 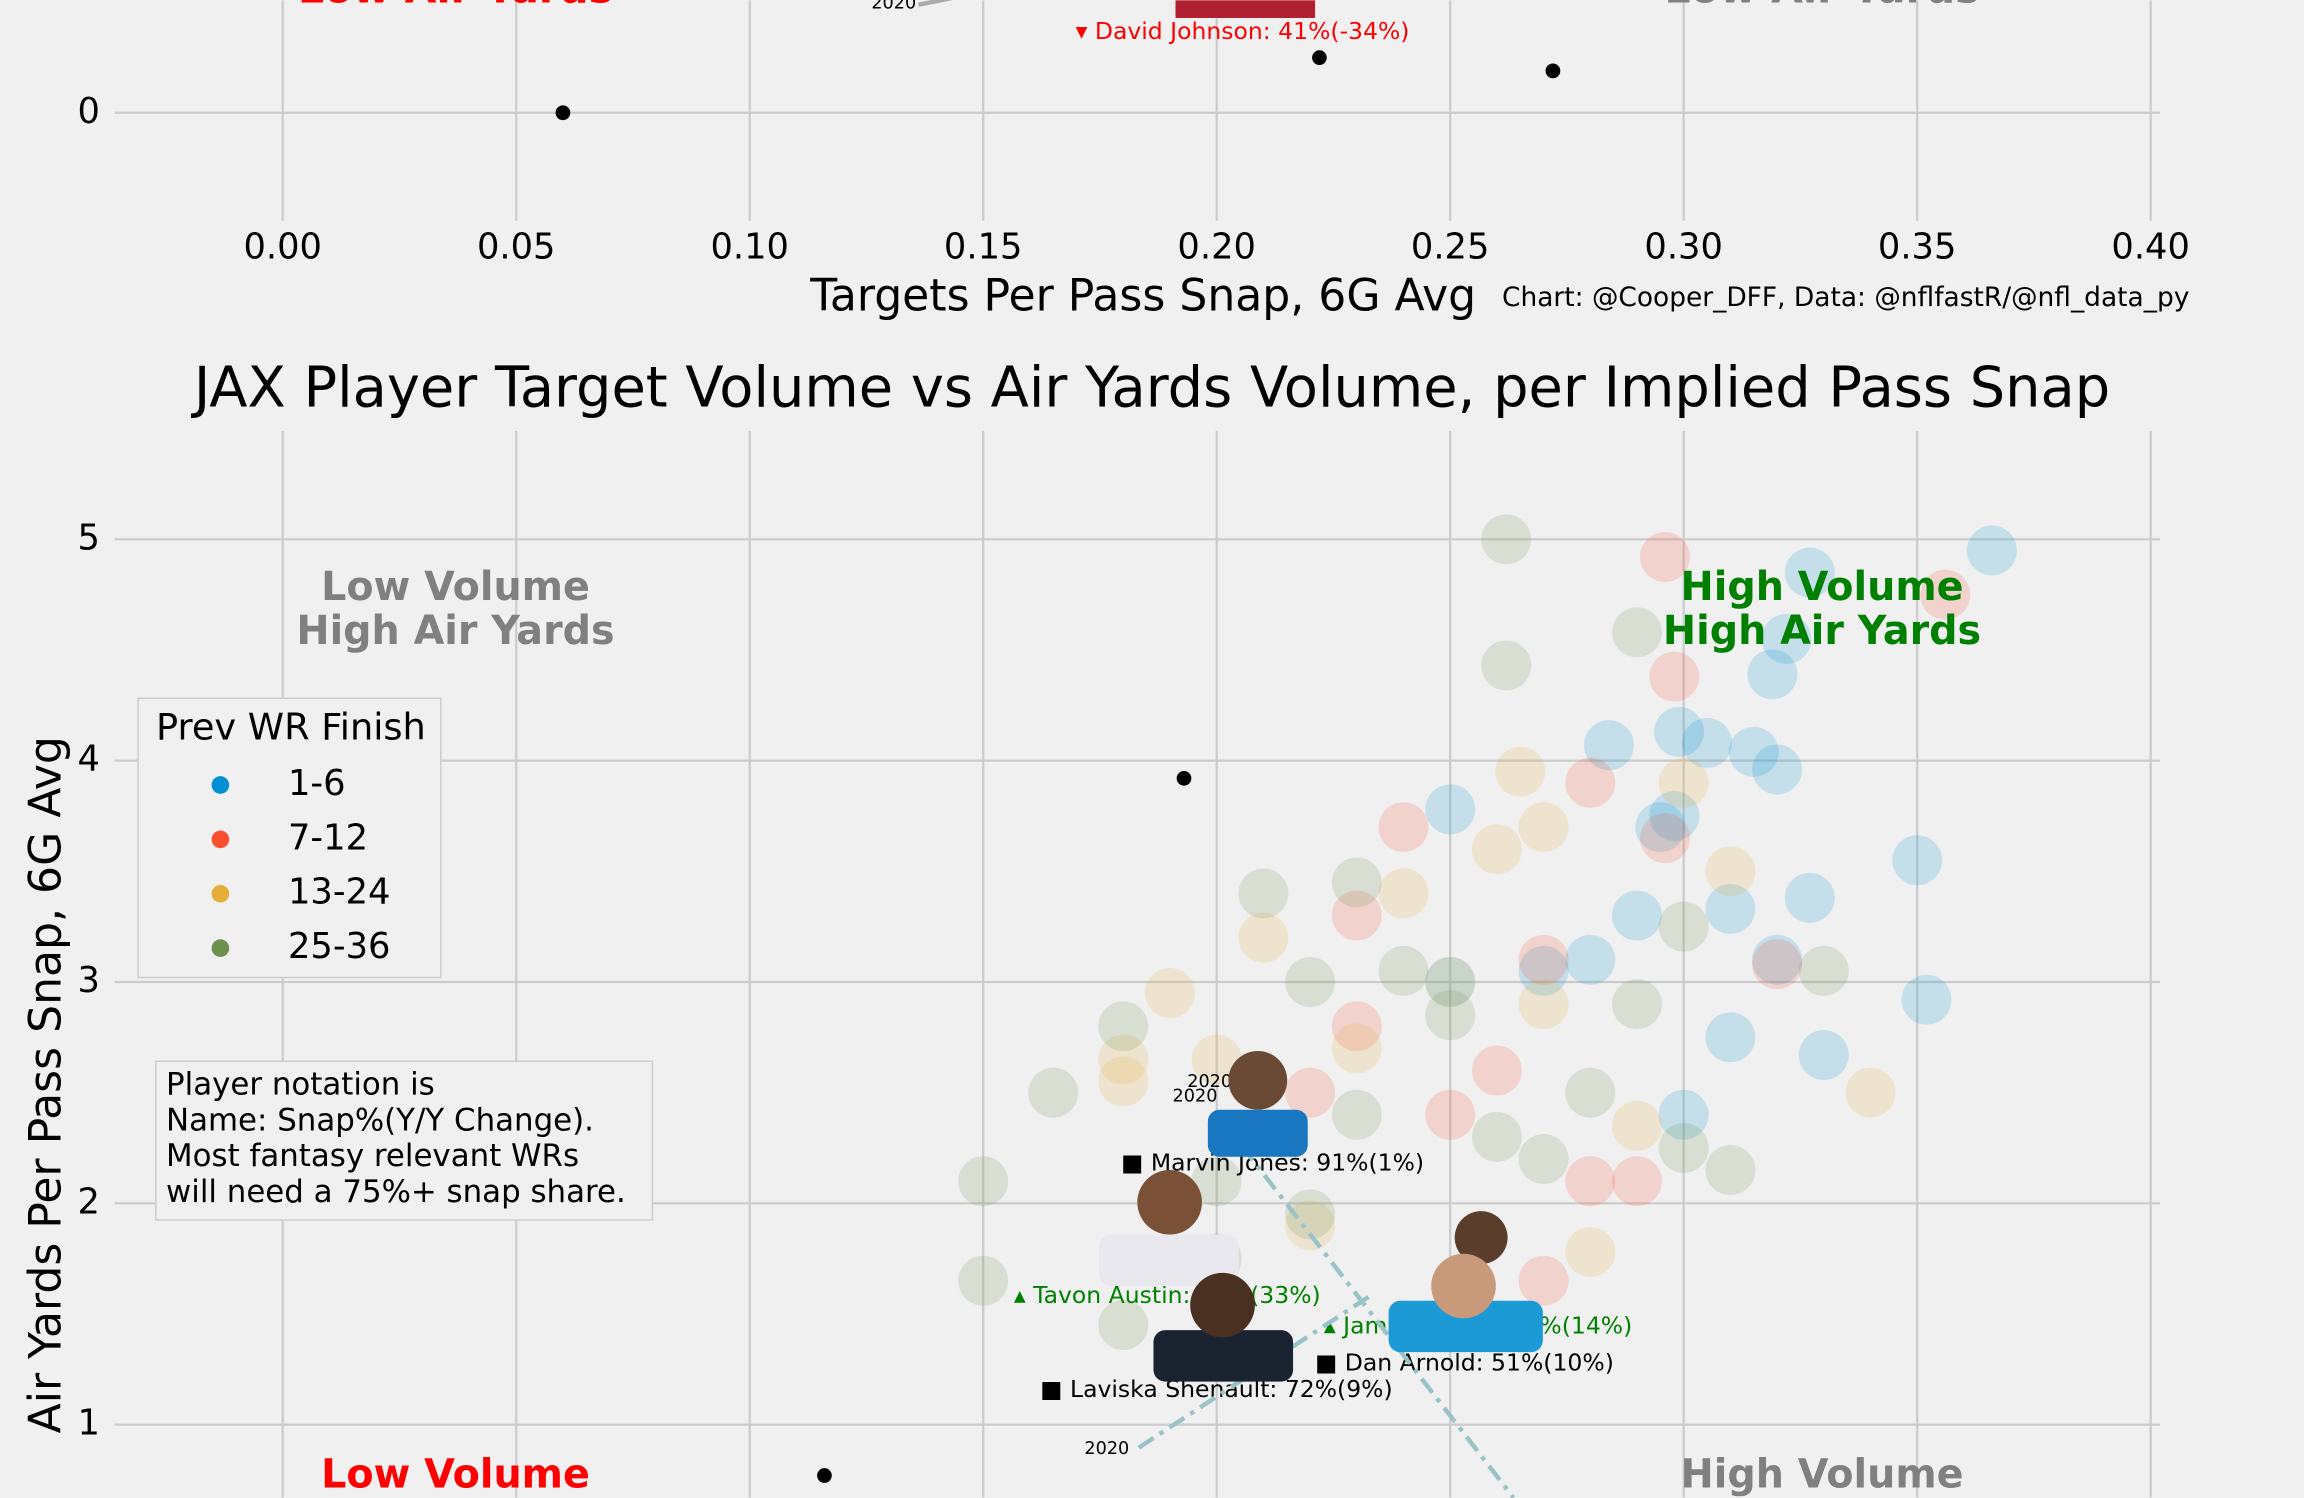 I want to click on quadrant-label: Low Volume, so click(x=455, y=1475).